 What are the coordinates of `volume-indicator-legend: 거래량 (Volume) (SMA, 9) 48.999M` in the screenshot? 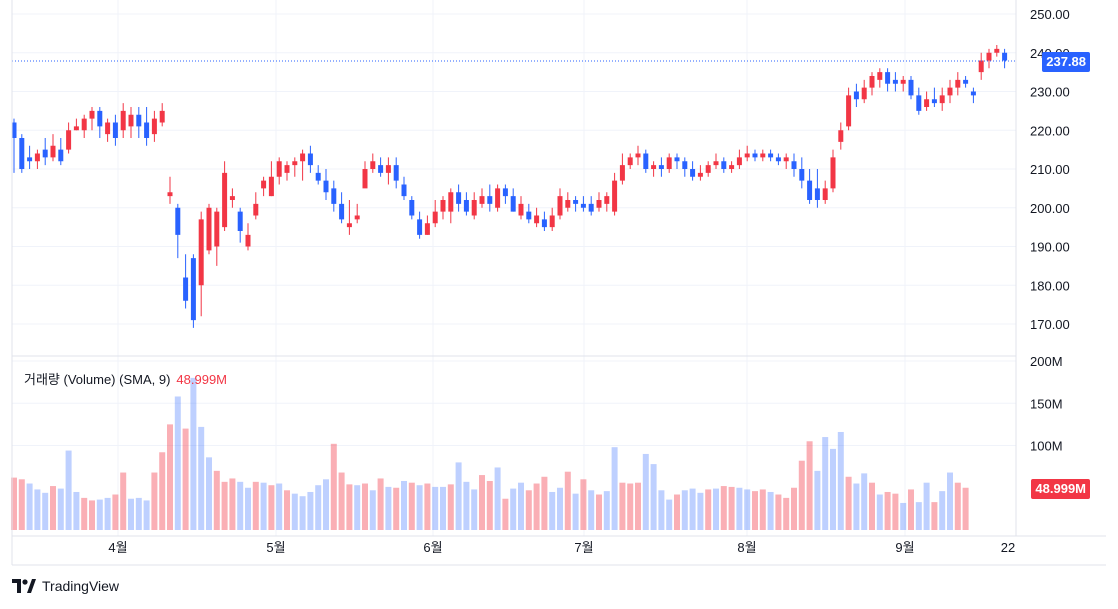 It's located at (125, 378).